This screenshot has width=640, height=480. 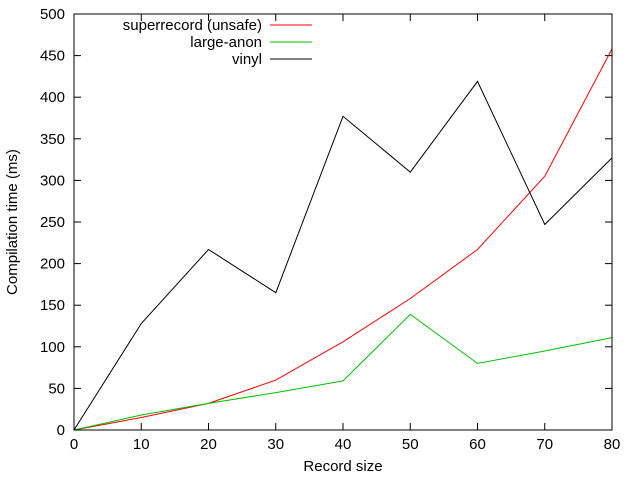 What do you see at coordinates (208, 444) in the screenshot?
I see `x-tick-label: 20` at bounding box center [208, 444].